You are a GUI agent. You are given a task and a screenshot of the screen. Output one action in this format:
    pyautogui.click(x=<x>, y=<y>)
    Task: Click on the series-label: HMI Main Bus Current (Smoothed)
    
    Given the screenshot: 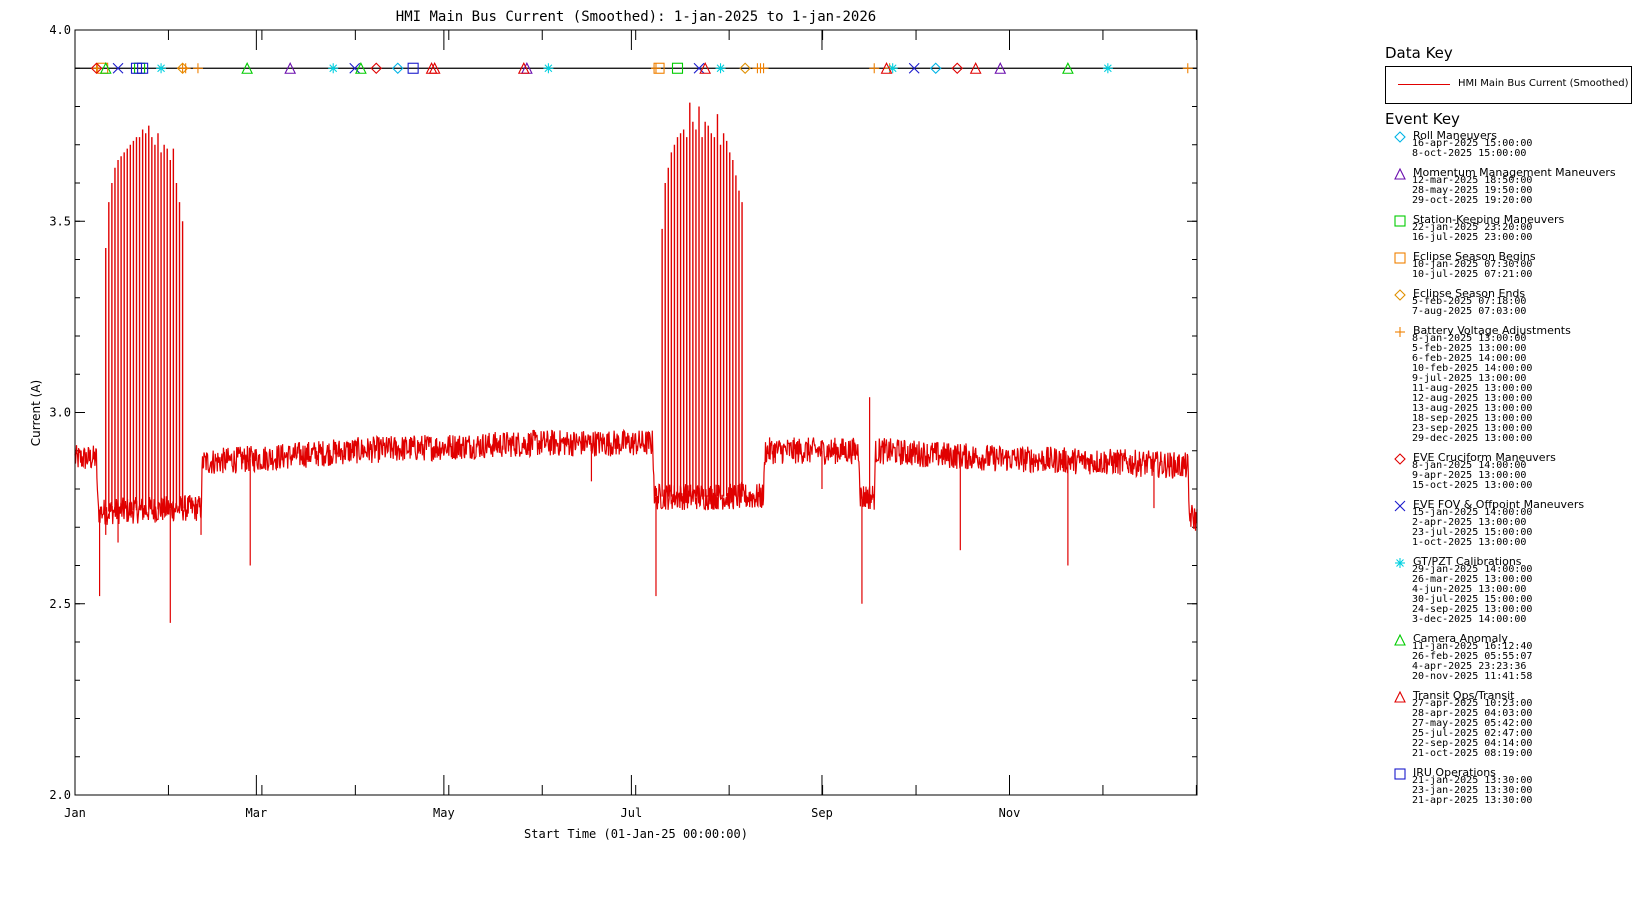 What is the action you would take?
    pyautogui.click(x=1543, y=83)
    